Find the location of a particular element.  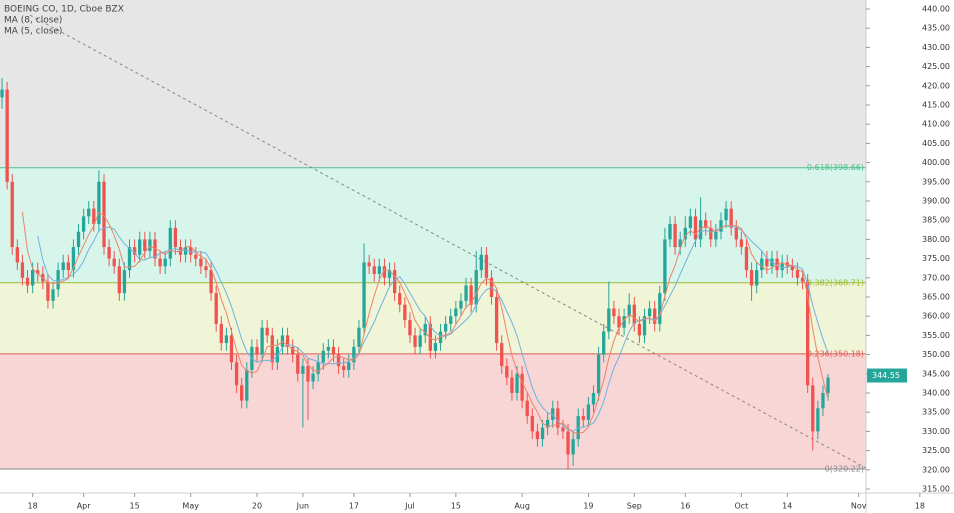

legend-entry: MA (5, close) is located at coordinates (33, 32).